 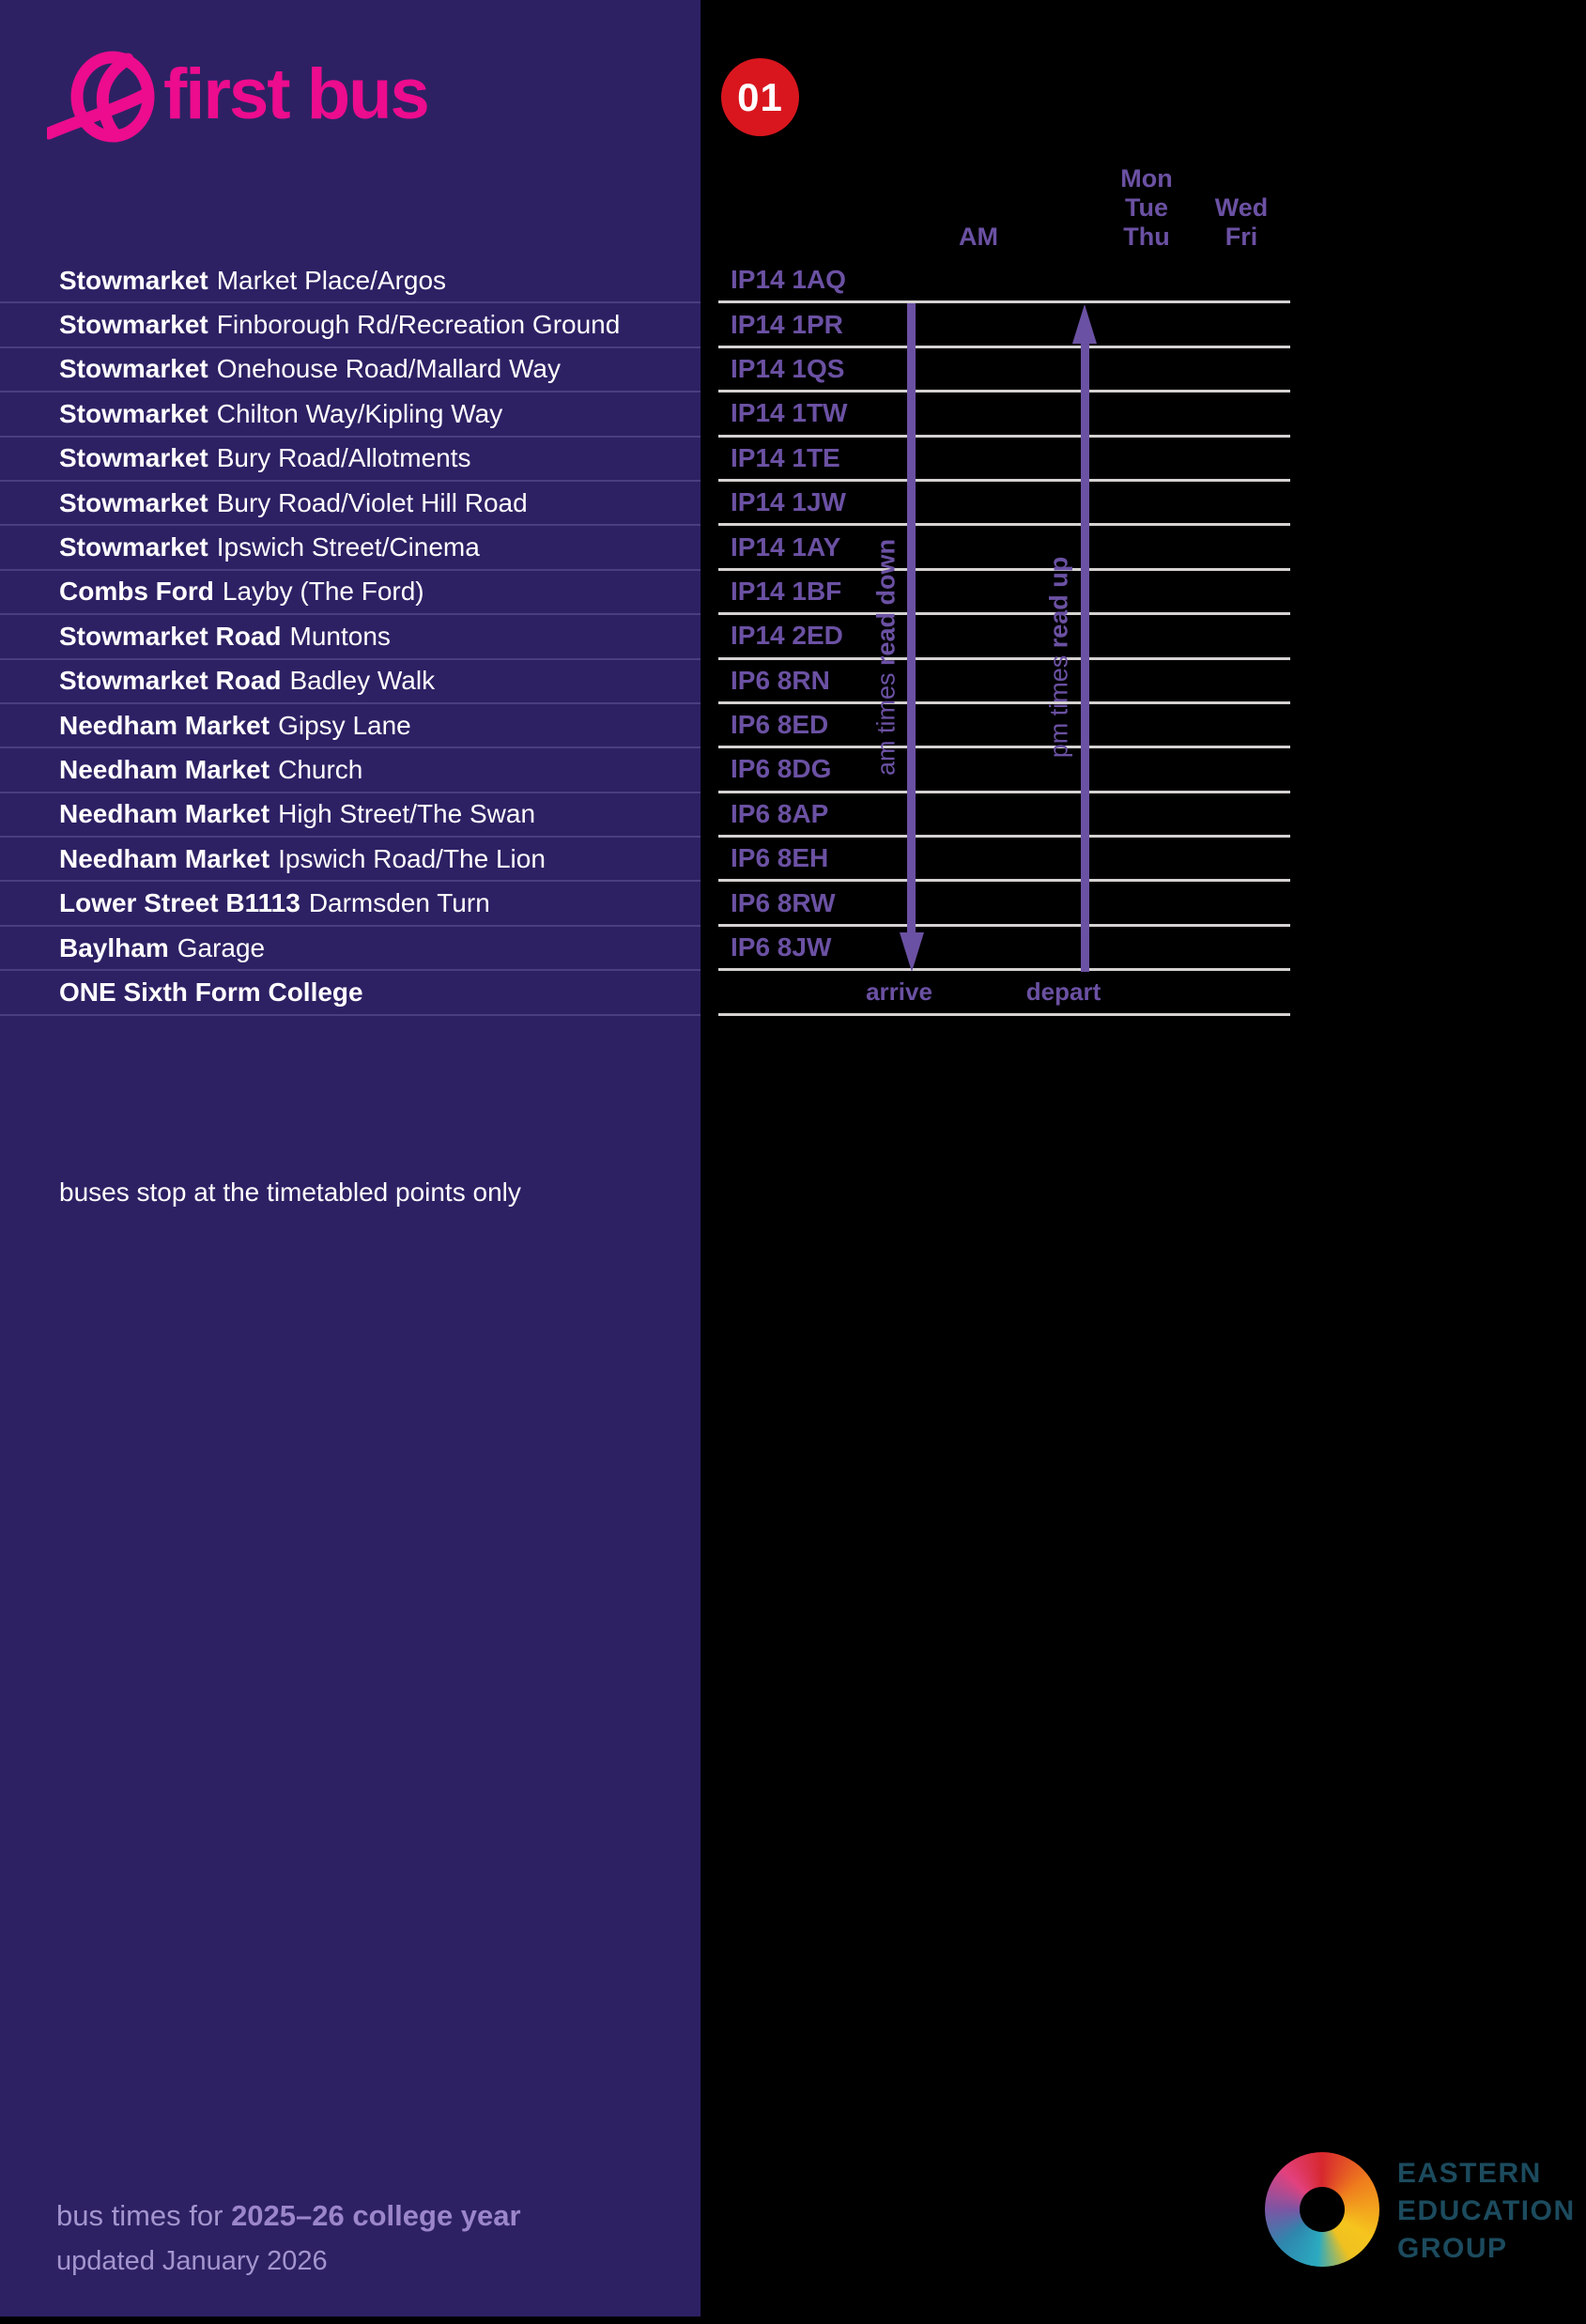 I want to click on postcode-cell: IP14 1JW, so click(x=788, y=502).